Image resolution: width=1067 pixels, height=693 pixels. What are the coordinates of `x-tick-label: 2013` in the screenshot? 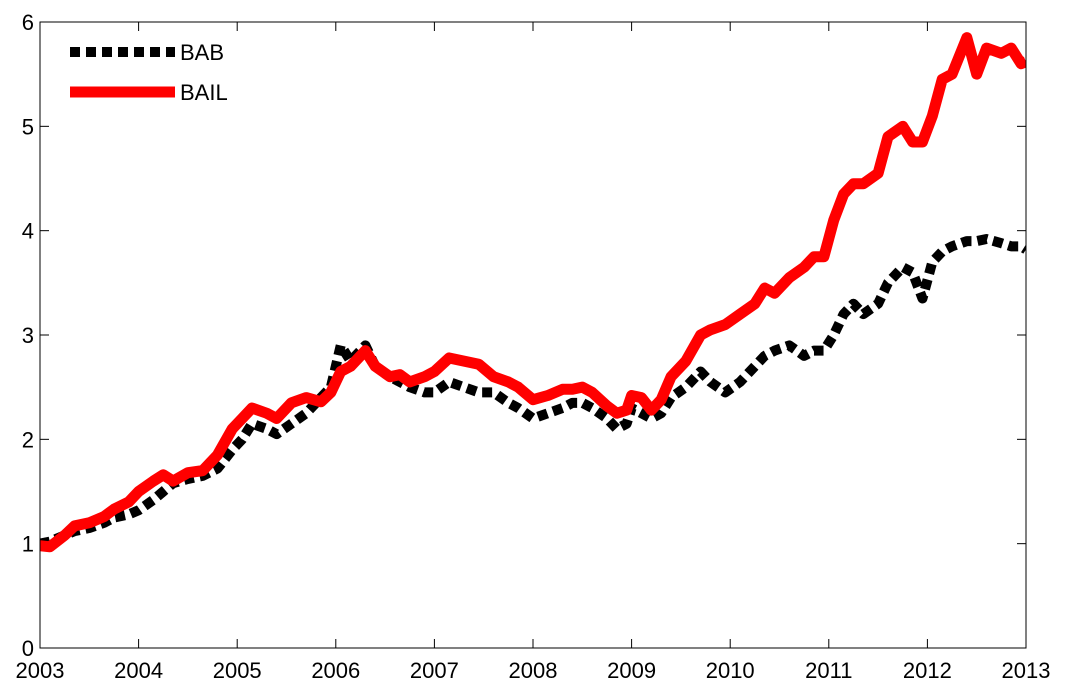 It's located at (1026, 670).